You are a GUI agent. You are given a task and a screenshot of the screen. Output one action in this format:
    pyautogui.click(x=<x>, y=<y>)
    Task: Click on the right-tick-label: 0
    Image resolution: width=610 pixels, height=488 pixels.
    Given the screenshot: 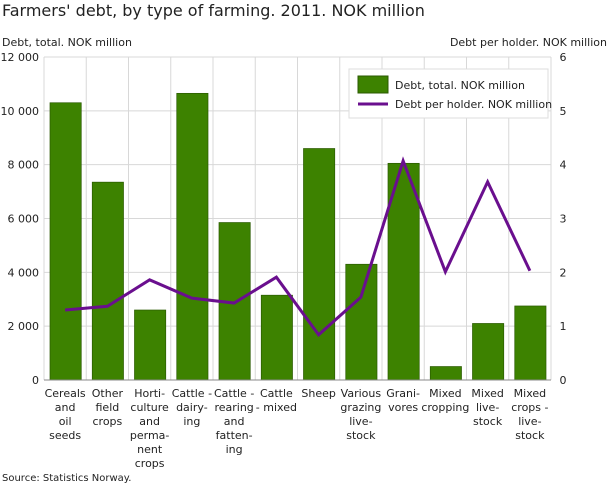 What is the action you would take?
    pyautogui.click(x=563, y=380)
    